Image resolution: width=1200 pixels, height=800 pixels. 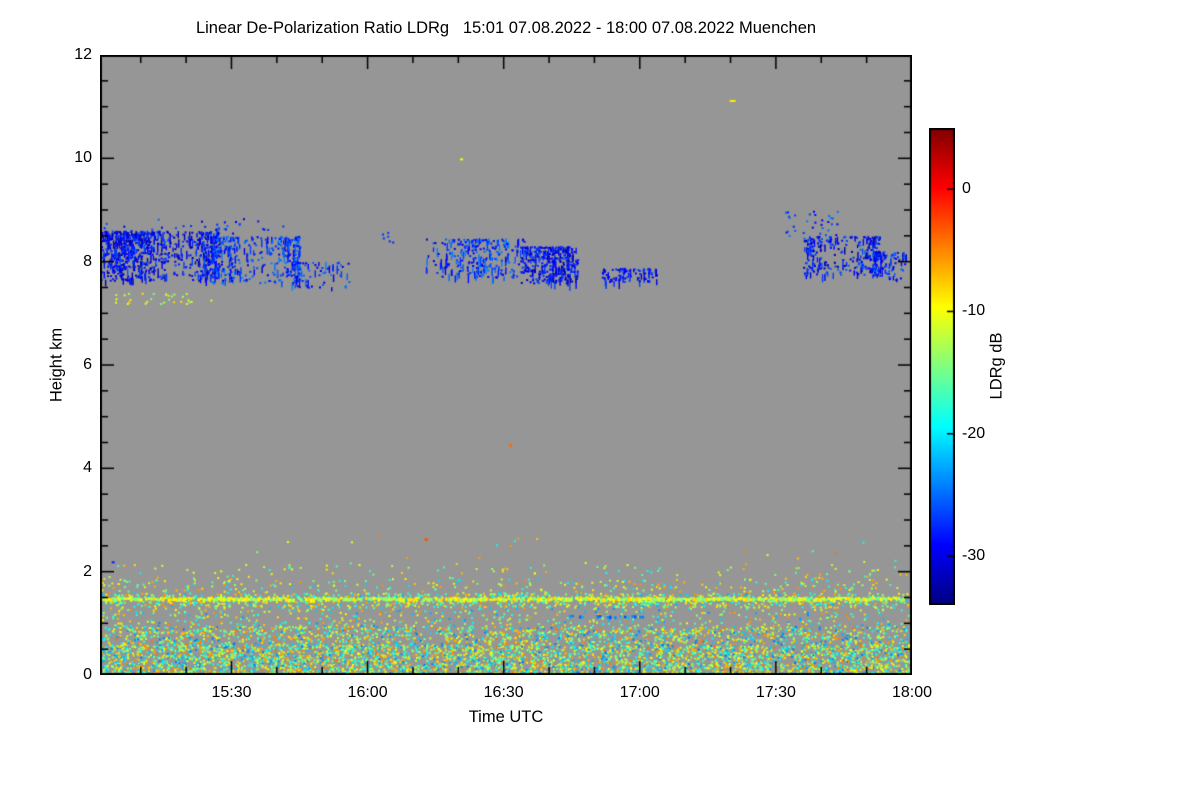 I want to click on y-tick-label: 8, so click(x=87, y=261).